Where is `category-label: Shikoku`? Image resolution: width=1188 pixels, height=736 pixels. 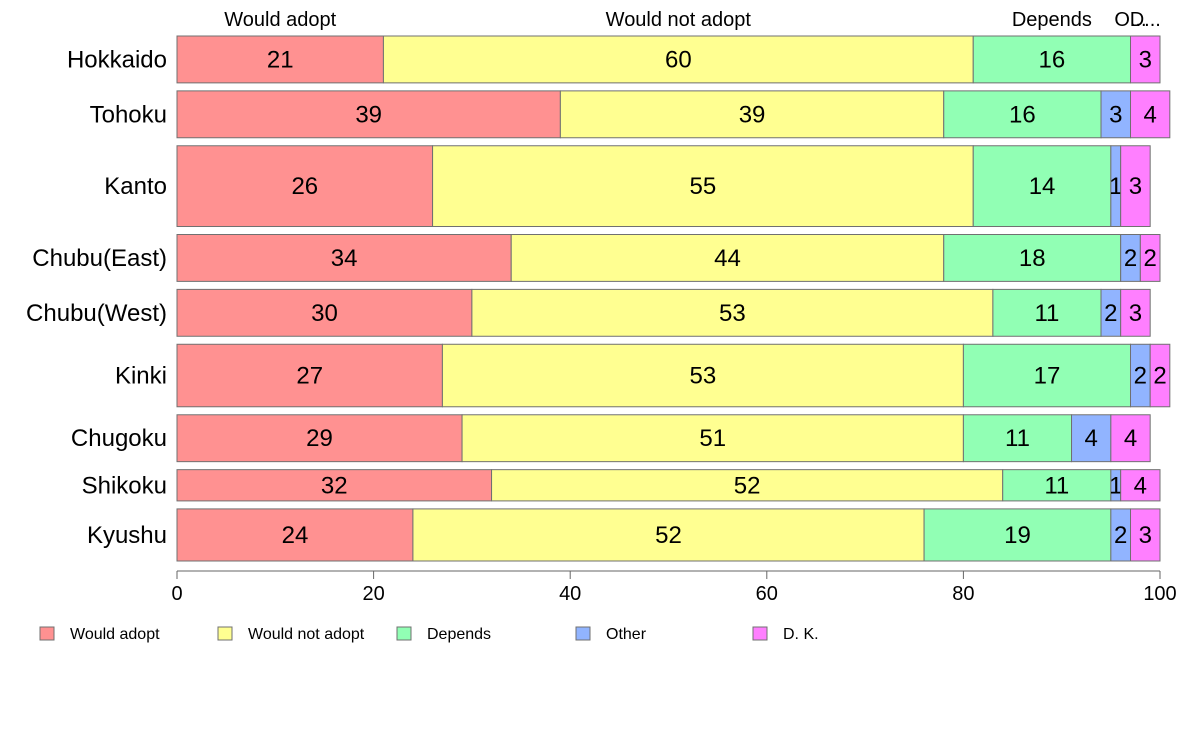 category-label: Shikoku is located at coordinates (124, 485).